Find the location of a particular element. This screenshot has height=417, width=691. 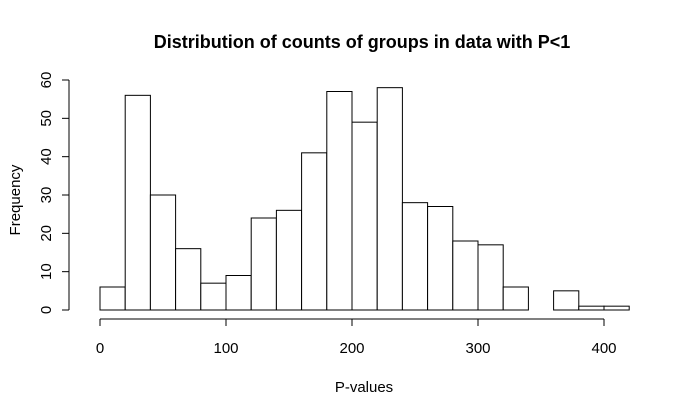

y-tick-label: 40 is located at coordinates (46, 156).